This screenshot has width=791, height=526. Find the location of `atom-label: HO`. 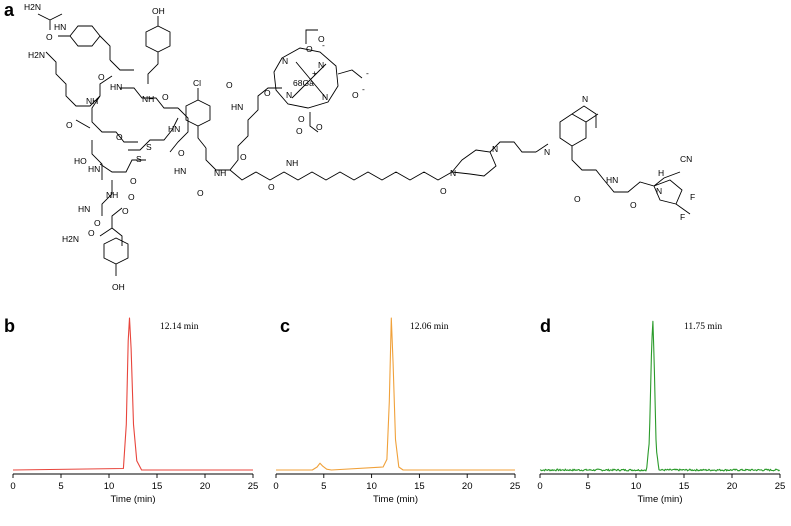

atom-label: HO is located at coordinates (80, 161).